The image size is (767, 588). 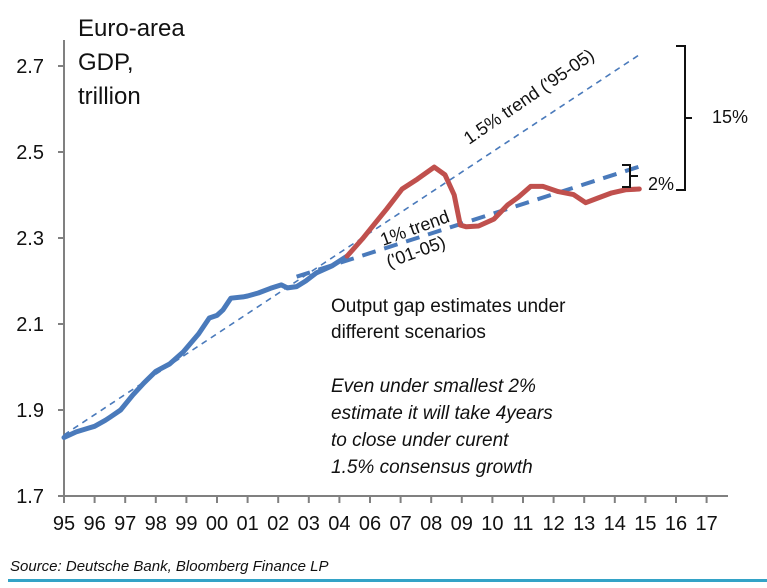 What do you see at coordinates (30, 497) in the screenshot?
I see `y-tick-label: 1.7` at bounding box center [30, 497].